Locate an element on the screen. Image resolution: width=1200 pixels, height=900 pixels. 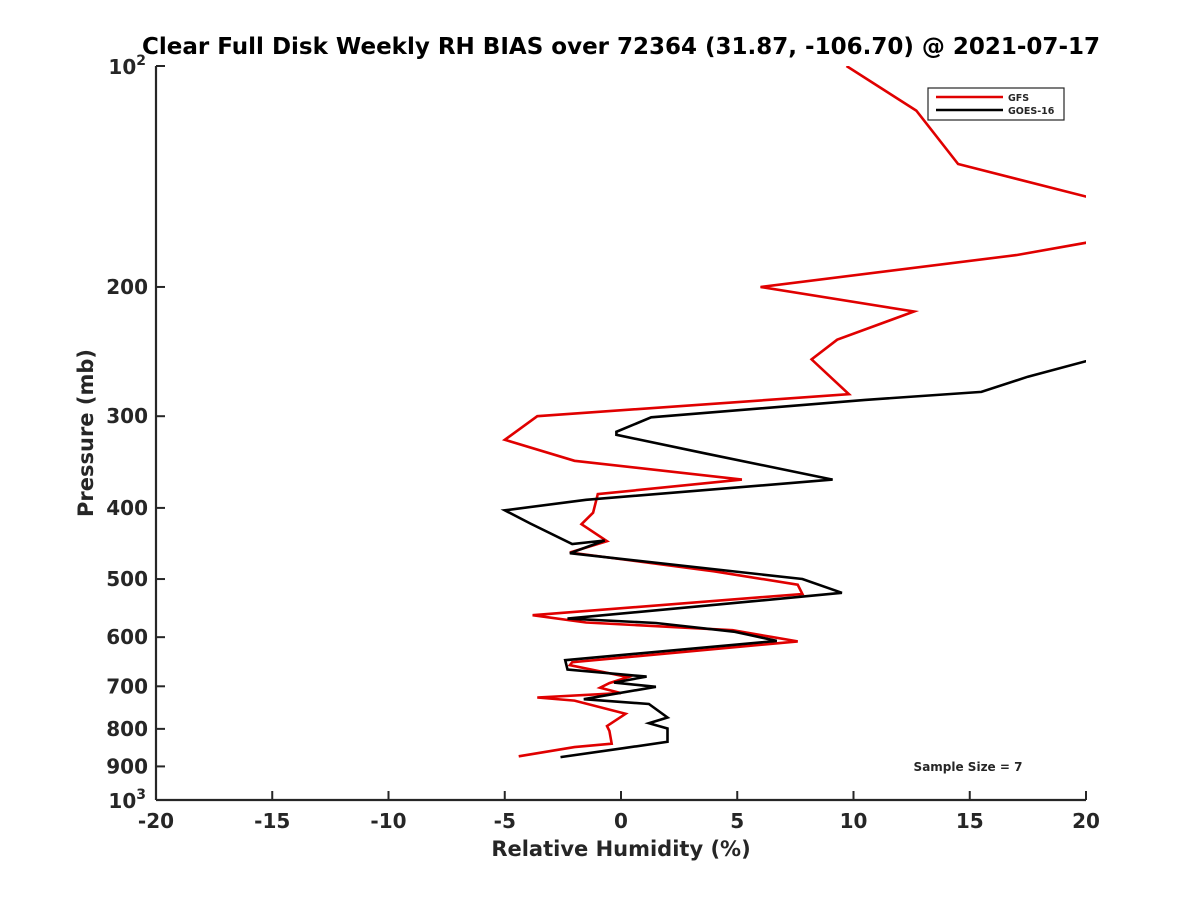
sample-size-annotation: Sample Size = 7 is located at coordinates (968, 767).